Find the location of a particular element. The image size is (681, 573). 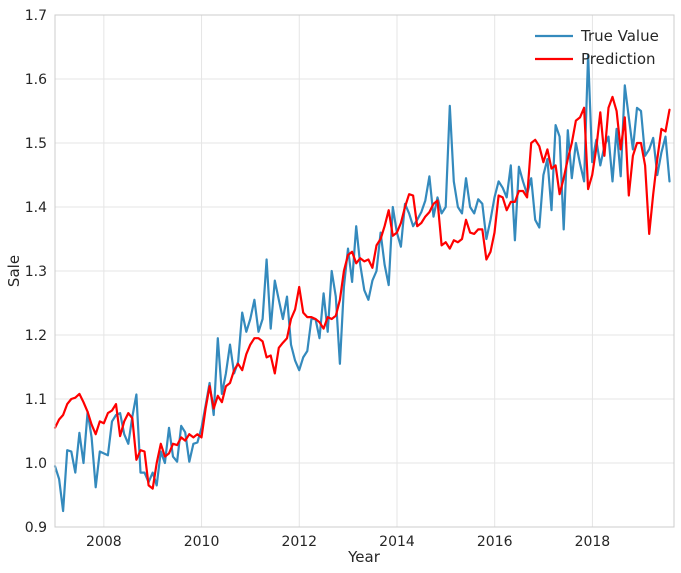

y-tick-label: 1.4 is located at coordinates (36, 208).